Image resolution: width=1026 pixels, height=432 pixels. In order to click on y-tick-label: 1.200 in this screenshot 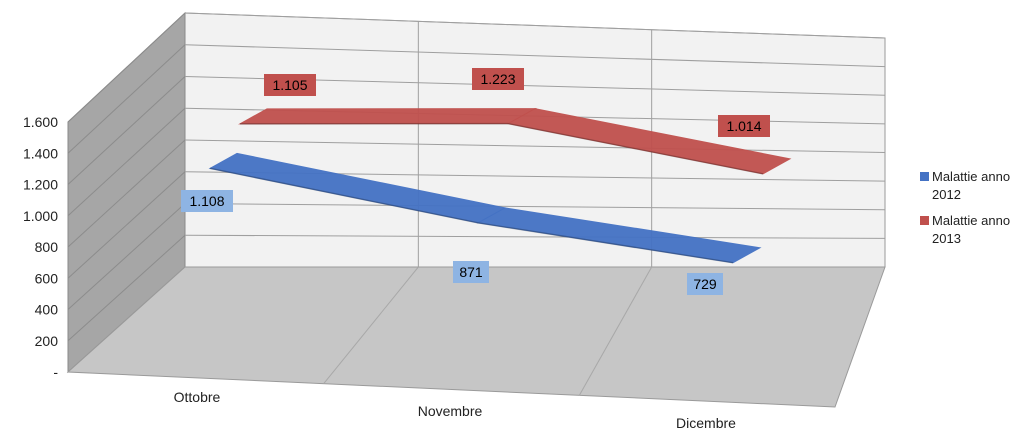, I will do `click(40, 185)`.